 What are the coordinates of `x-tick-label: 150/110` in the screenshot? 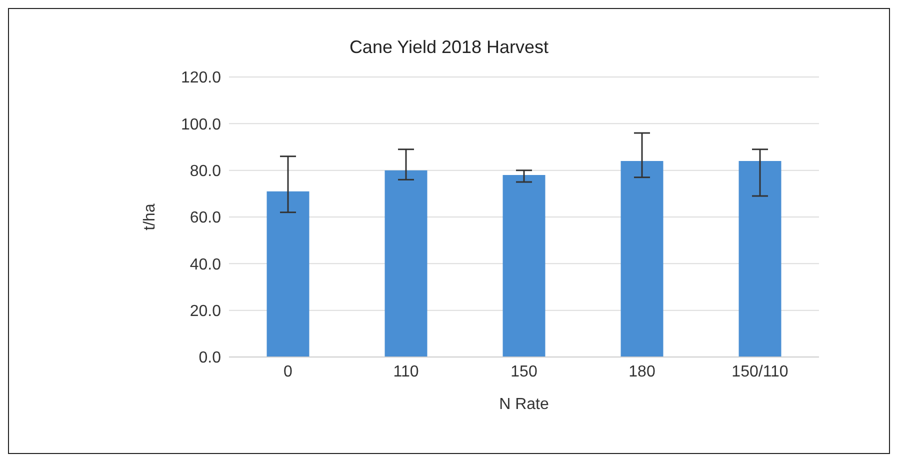 It's located at (760, 371).